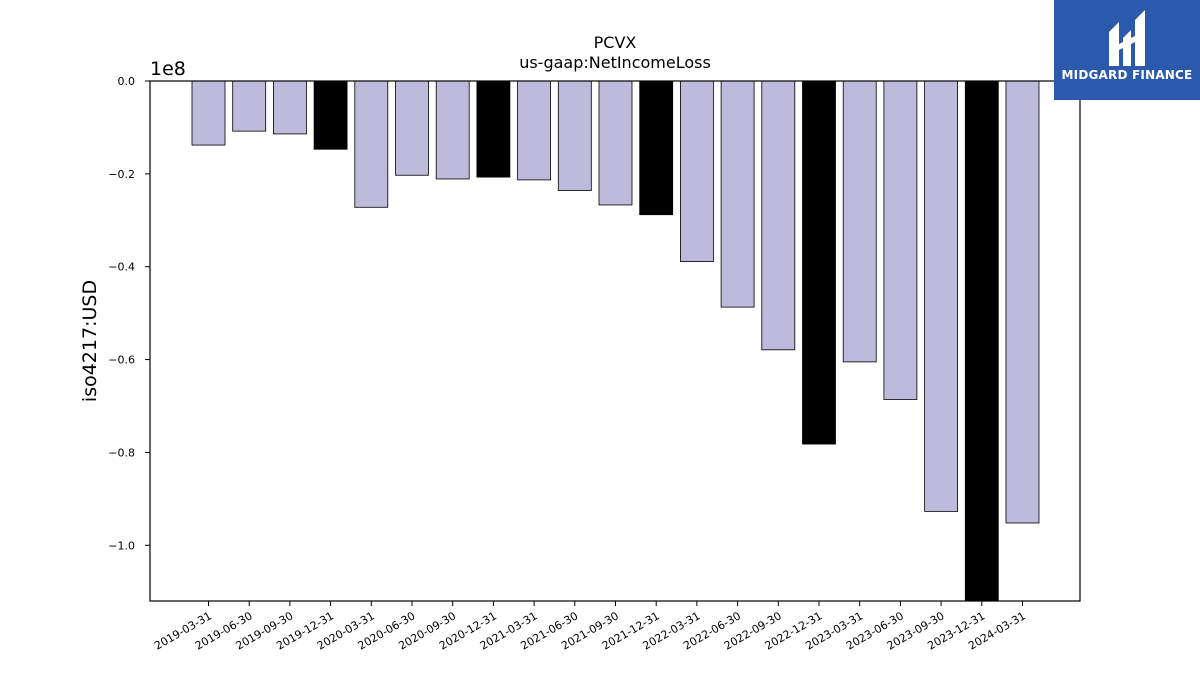 This screenshot has width=1200, height=675. I want to click on y-axis-label: iso4217:USD, so click(90, 341).